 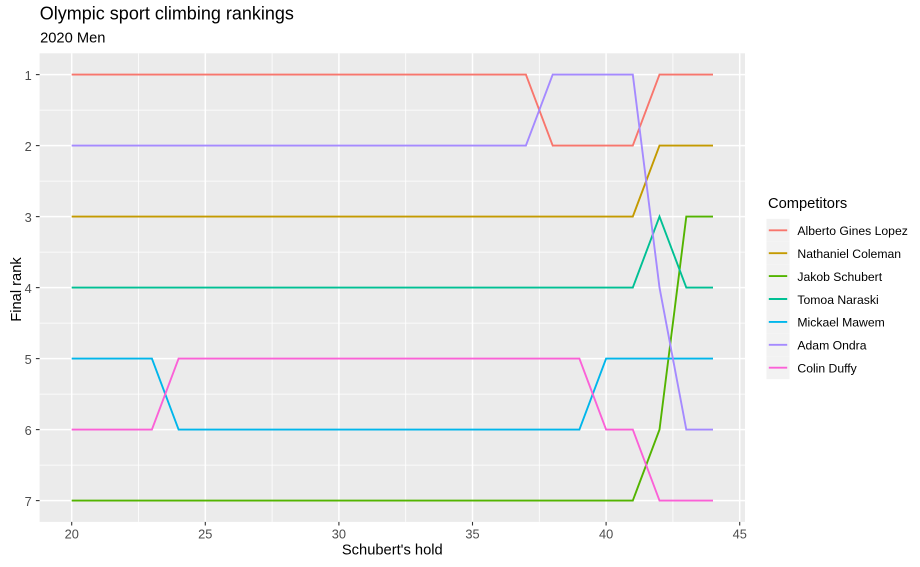 I want to click on svg-text: 1, so click(x=28, y=75).